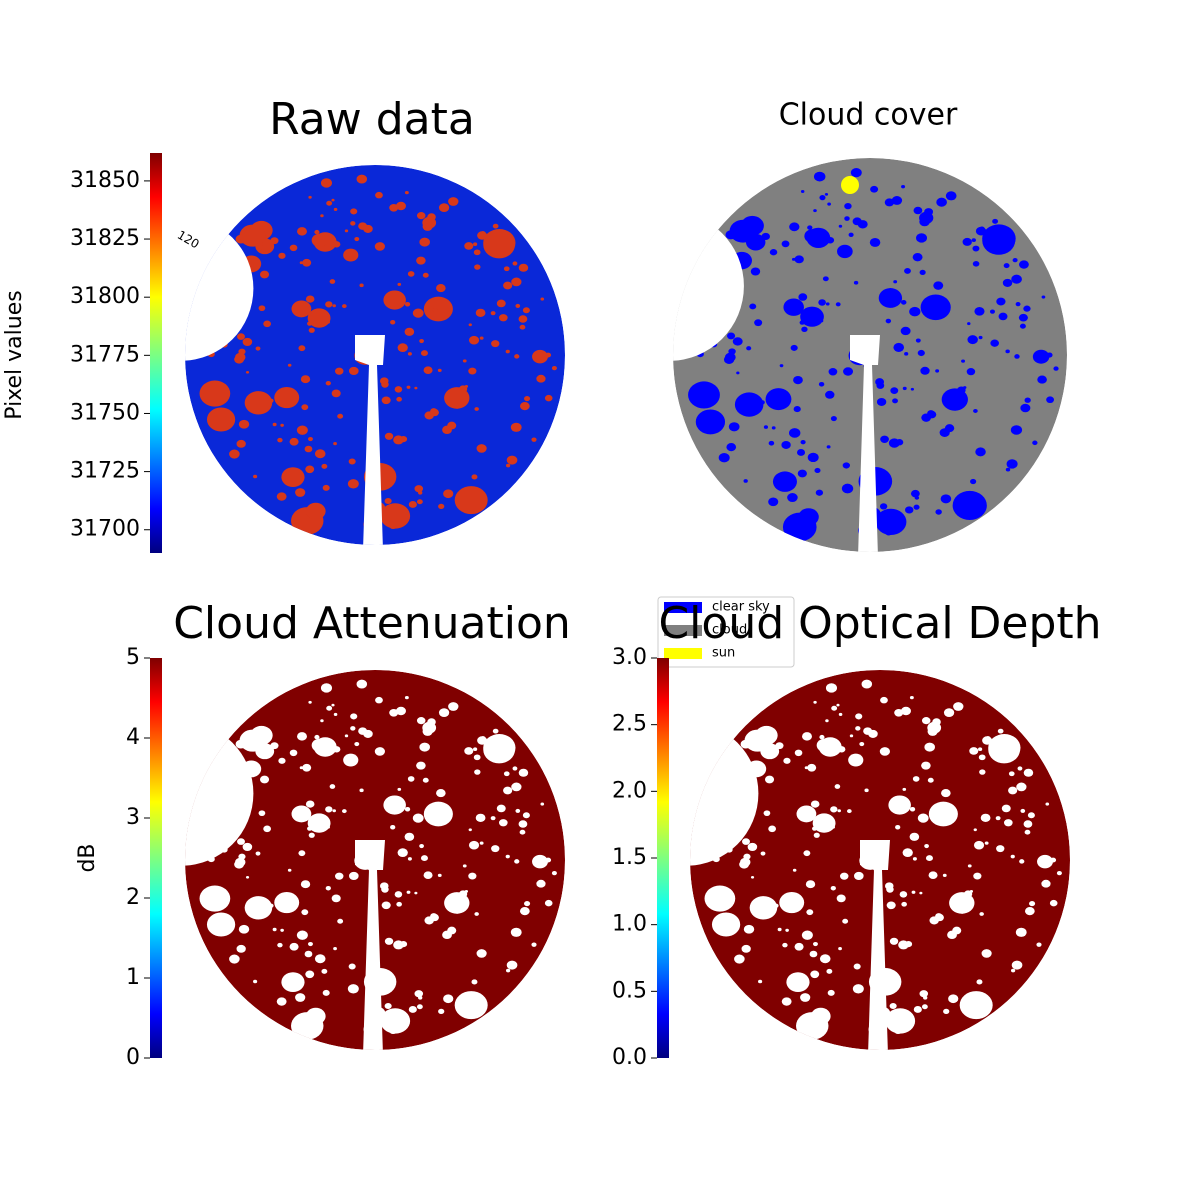  I want to click on notch, so click(708, 286).